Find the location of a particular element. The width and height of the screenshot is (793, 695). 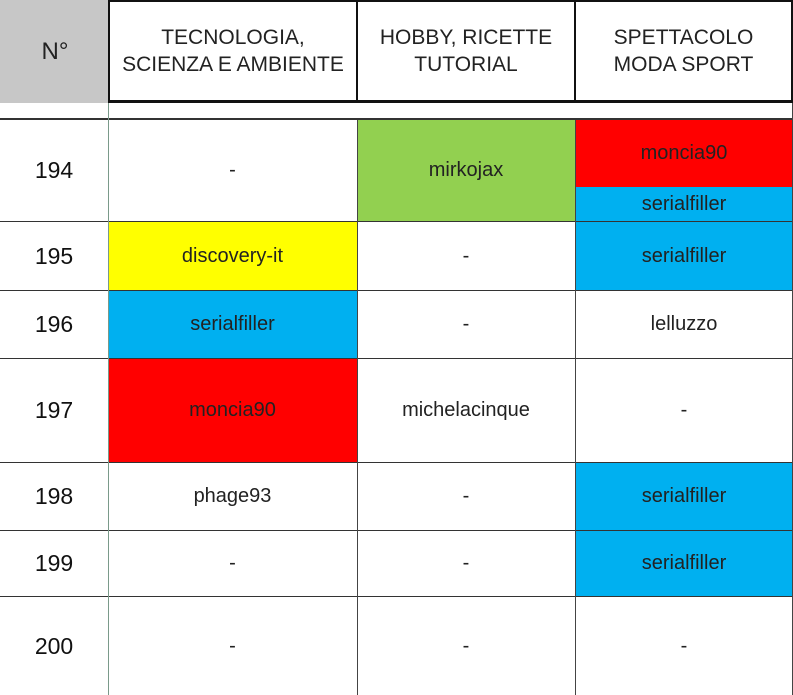

cell-hobby: mirkojax is located at coordinates (466, 170).